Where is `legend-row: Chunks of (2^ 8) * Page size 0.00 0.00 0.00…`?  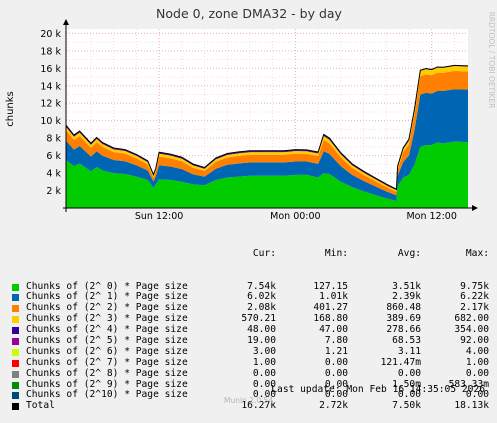
legend-row: Chunks of (2^ 8) * Page size 0.00 0.00 0.00… is located at coordinates (250, 374).